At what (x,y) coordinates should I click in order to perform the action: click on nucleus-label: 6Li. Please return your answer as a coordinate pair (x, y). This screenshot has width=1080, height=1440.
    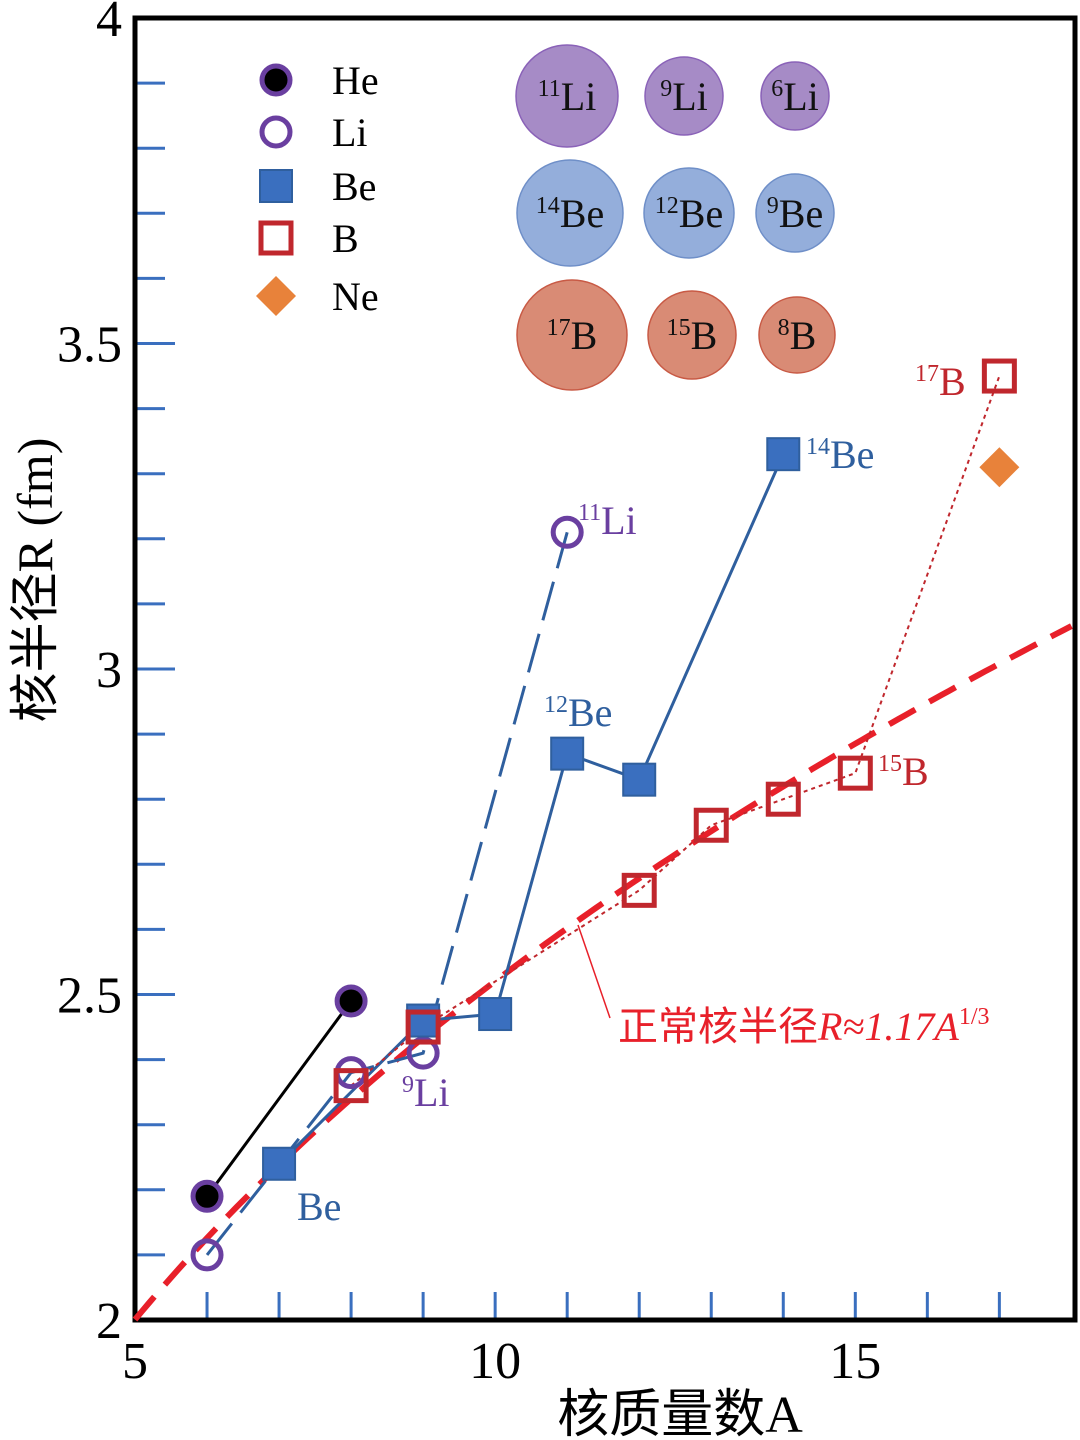
    Looking at the image, I should click on (795, 96).